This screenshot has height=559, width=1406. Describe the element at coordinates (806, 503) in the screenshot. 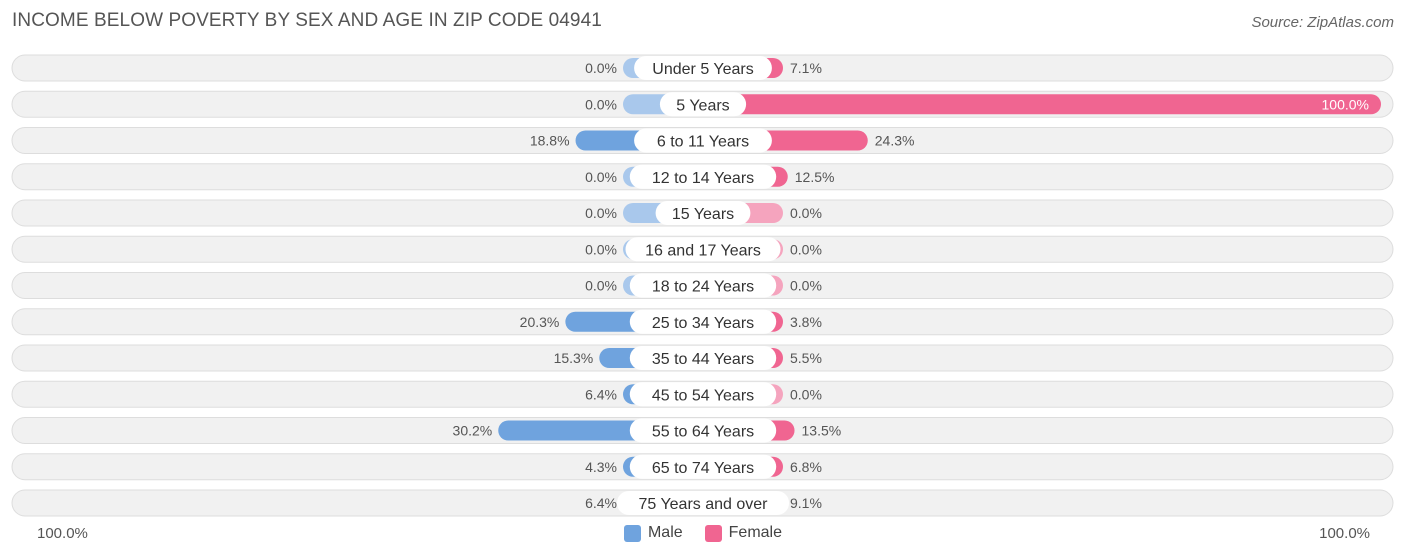

I see `female-value-label: 9.1%` at that location.